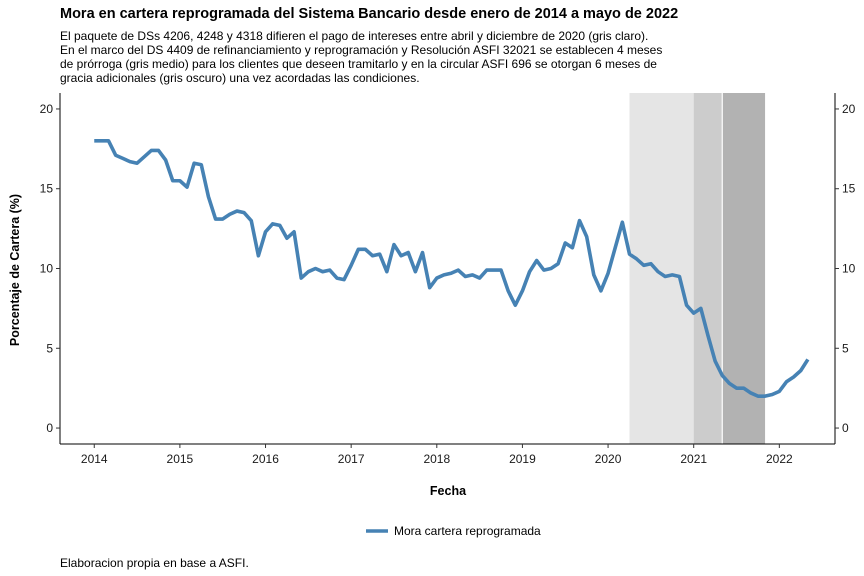 This screenshot has height=576, width=864. Describe the element at coordinates (49, 348) in the screenshot. I see `y-tick-label-left: 5` at that location.